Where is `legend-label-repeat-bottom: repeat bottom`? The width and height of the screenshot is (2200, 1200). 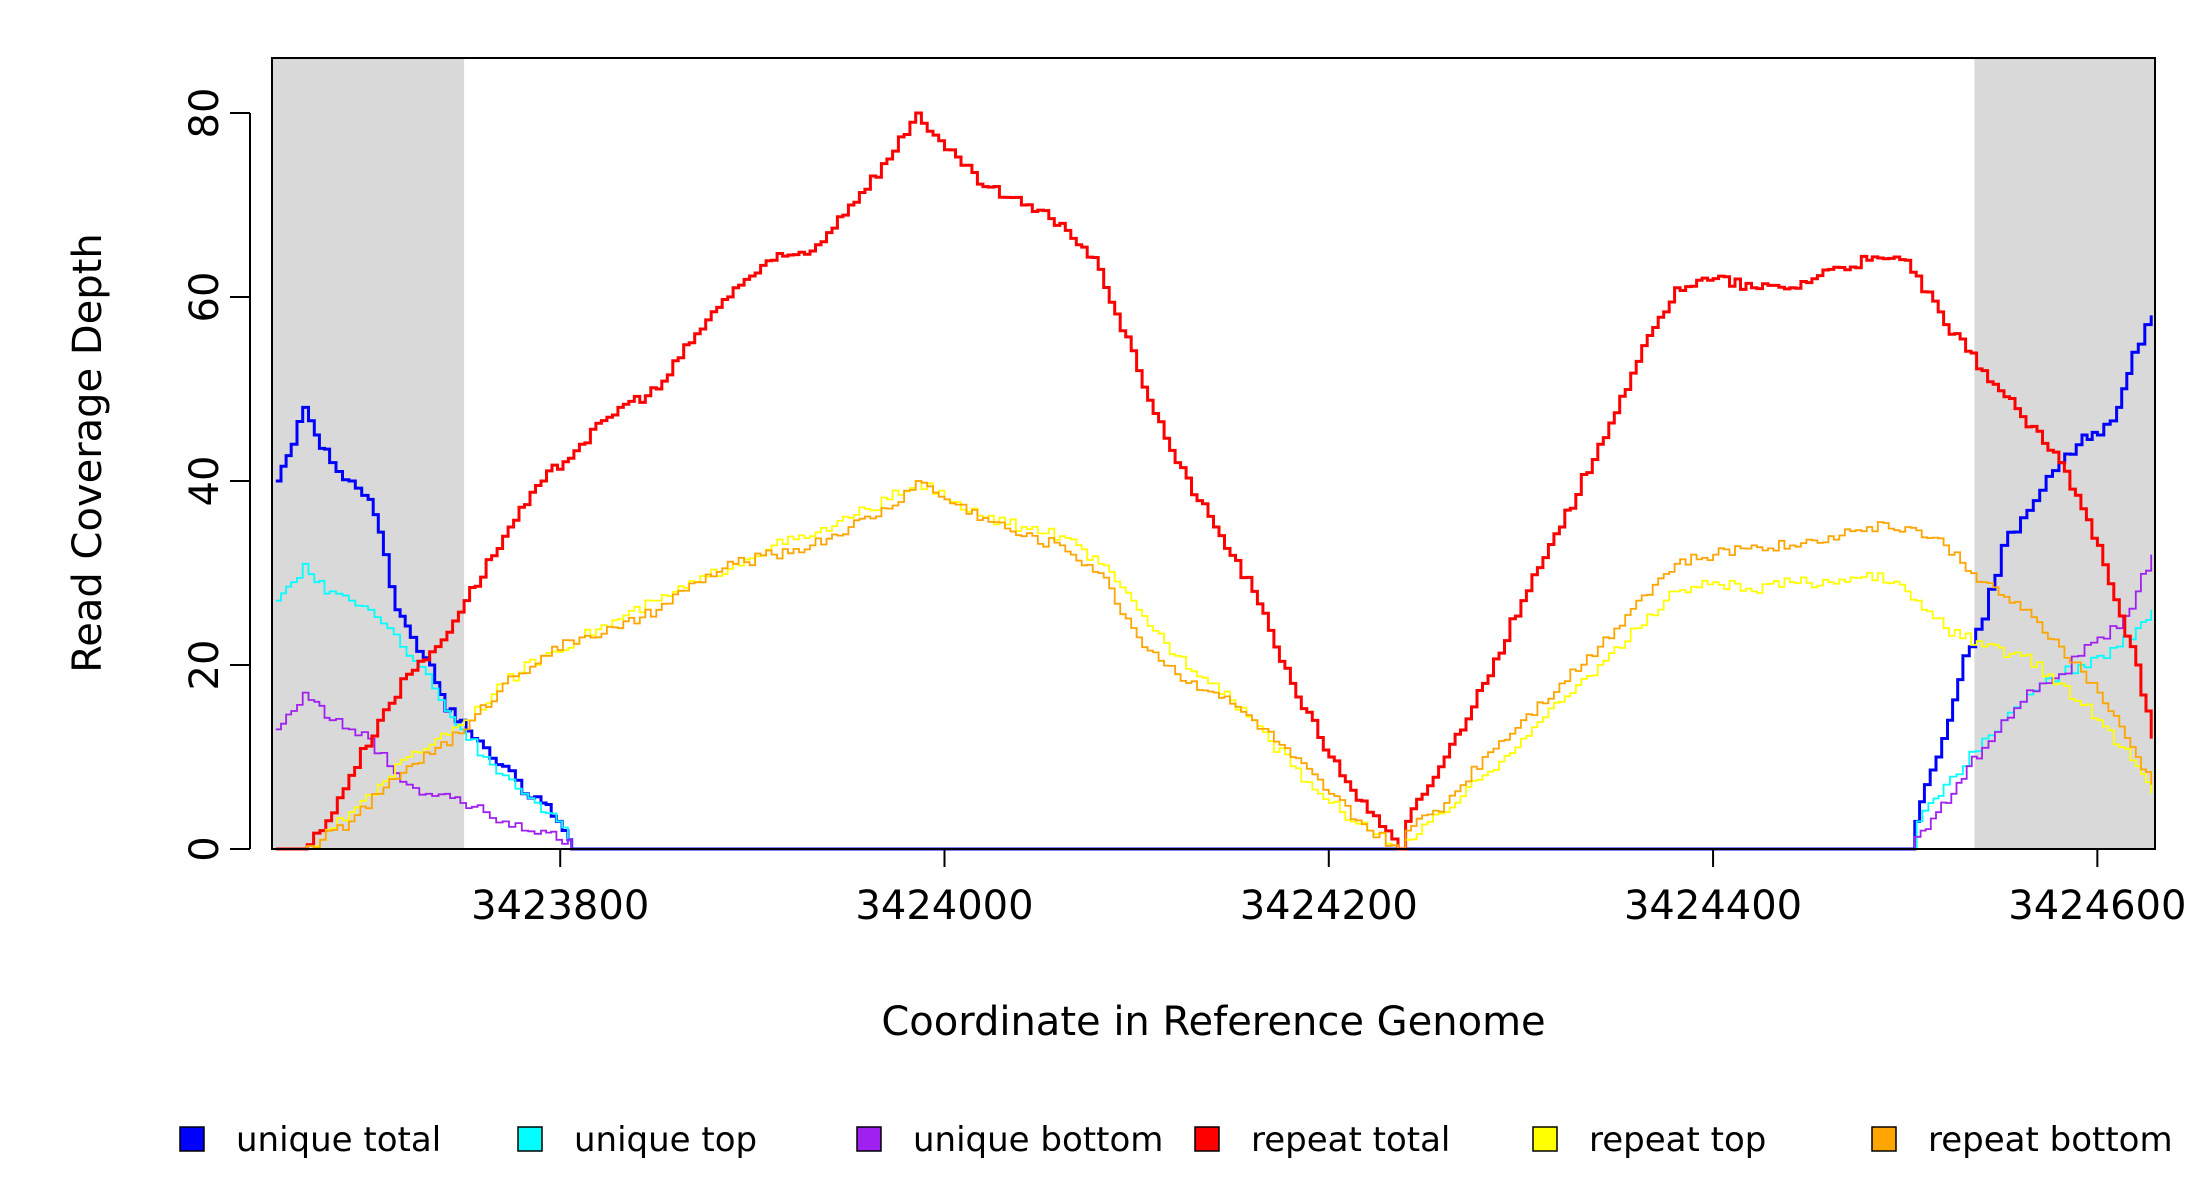
legend-label-repeat-bottom: repeat bottom is located at coordinates (2050, 1140).